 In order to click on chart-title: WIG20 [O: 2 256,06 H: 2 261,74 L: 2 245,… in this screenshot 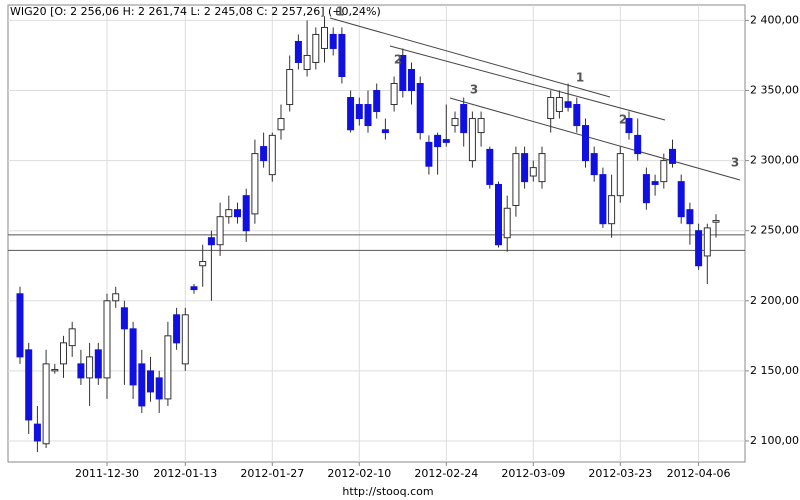, I will do `click(195, 11)`.